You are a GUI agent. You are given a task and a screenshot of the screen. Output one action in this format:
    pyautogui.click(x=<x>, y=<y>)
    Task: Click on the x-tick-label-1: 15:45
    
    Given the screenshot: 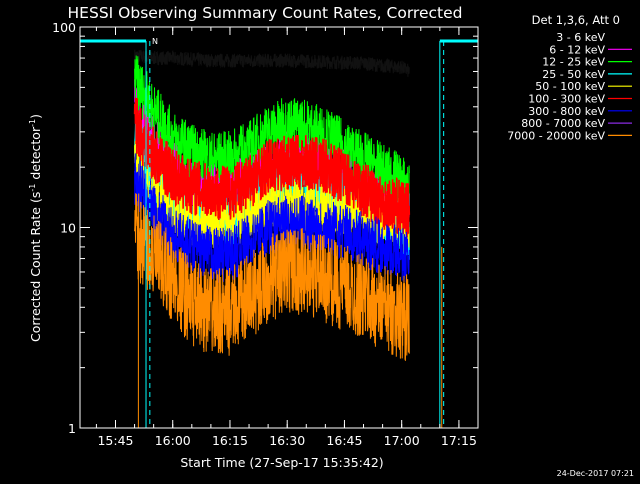 What is the action you would take?
    pyautogui.click(x=115, y=440)
    